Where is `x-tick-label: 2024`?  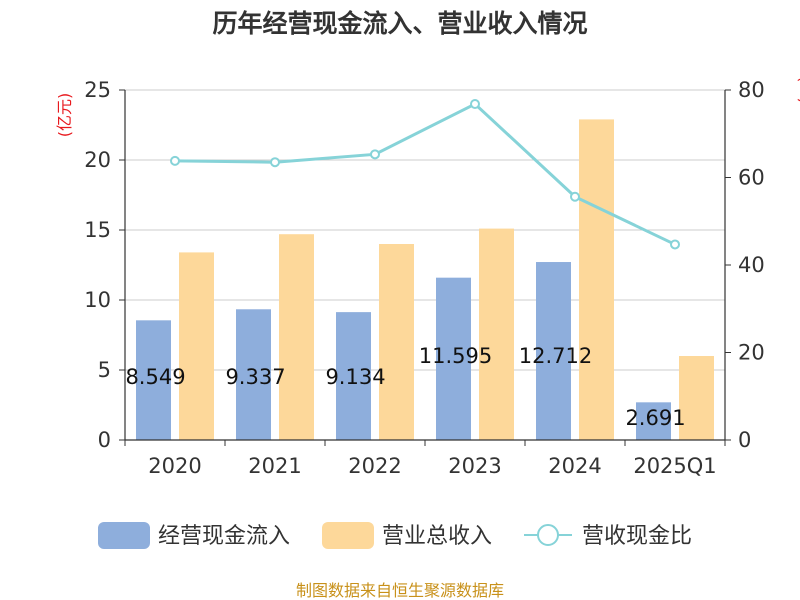
x-tick-label: 2024 is located at coordinates (574, 466).